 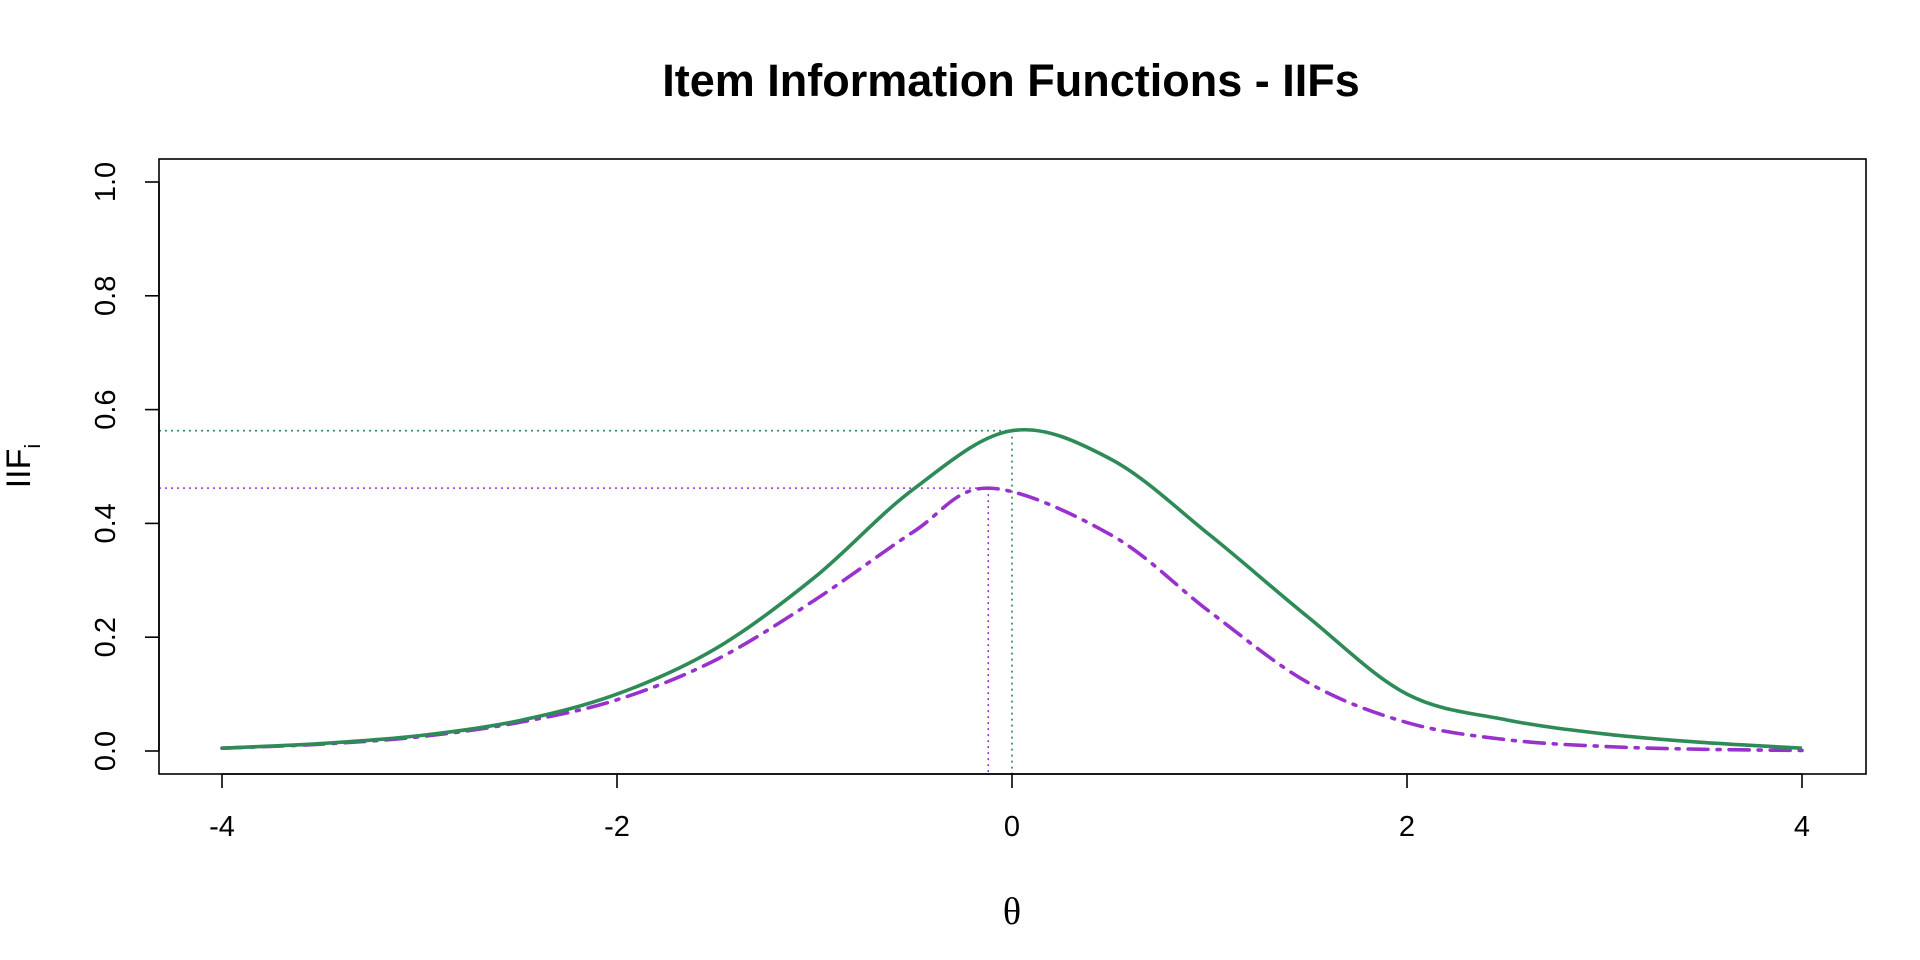 What do you see at coordinates (106, 296) in the screenshot?
I see `y-tick-label: 0.8` at bounding box center [106, 296].